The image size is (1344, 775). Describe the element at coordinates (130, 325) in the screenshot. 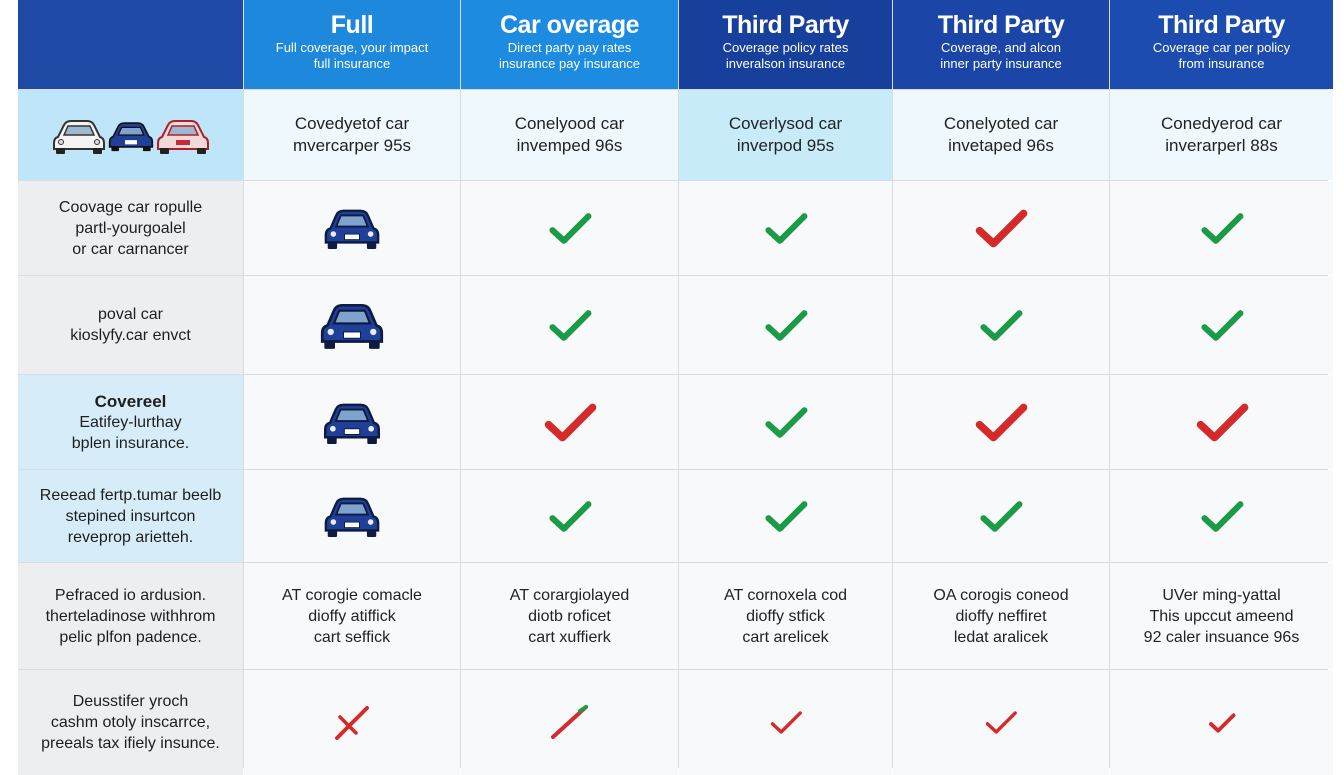

I see `row-label: poval car kioslyfy.car envct` at that location.